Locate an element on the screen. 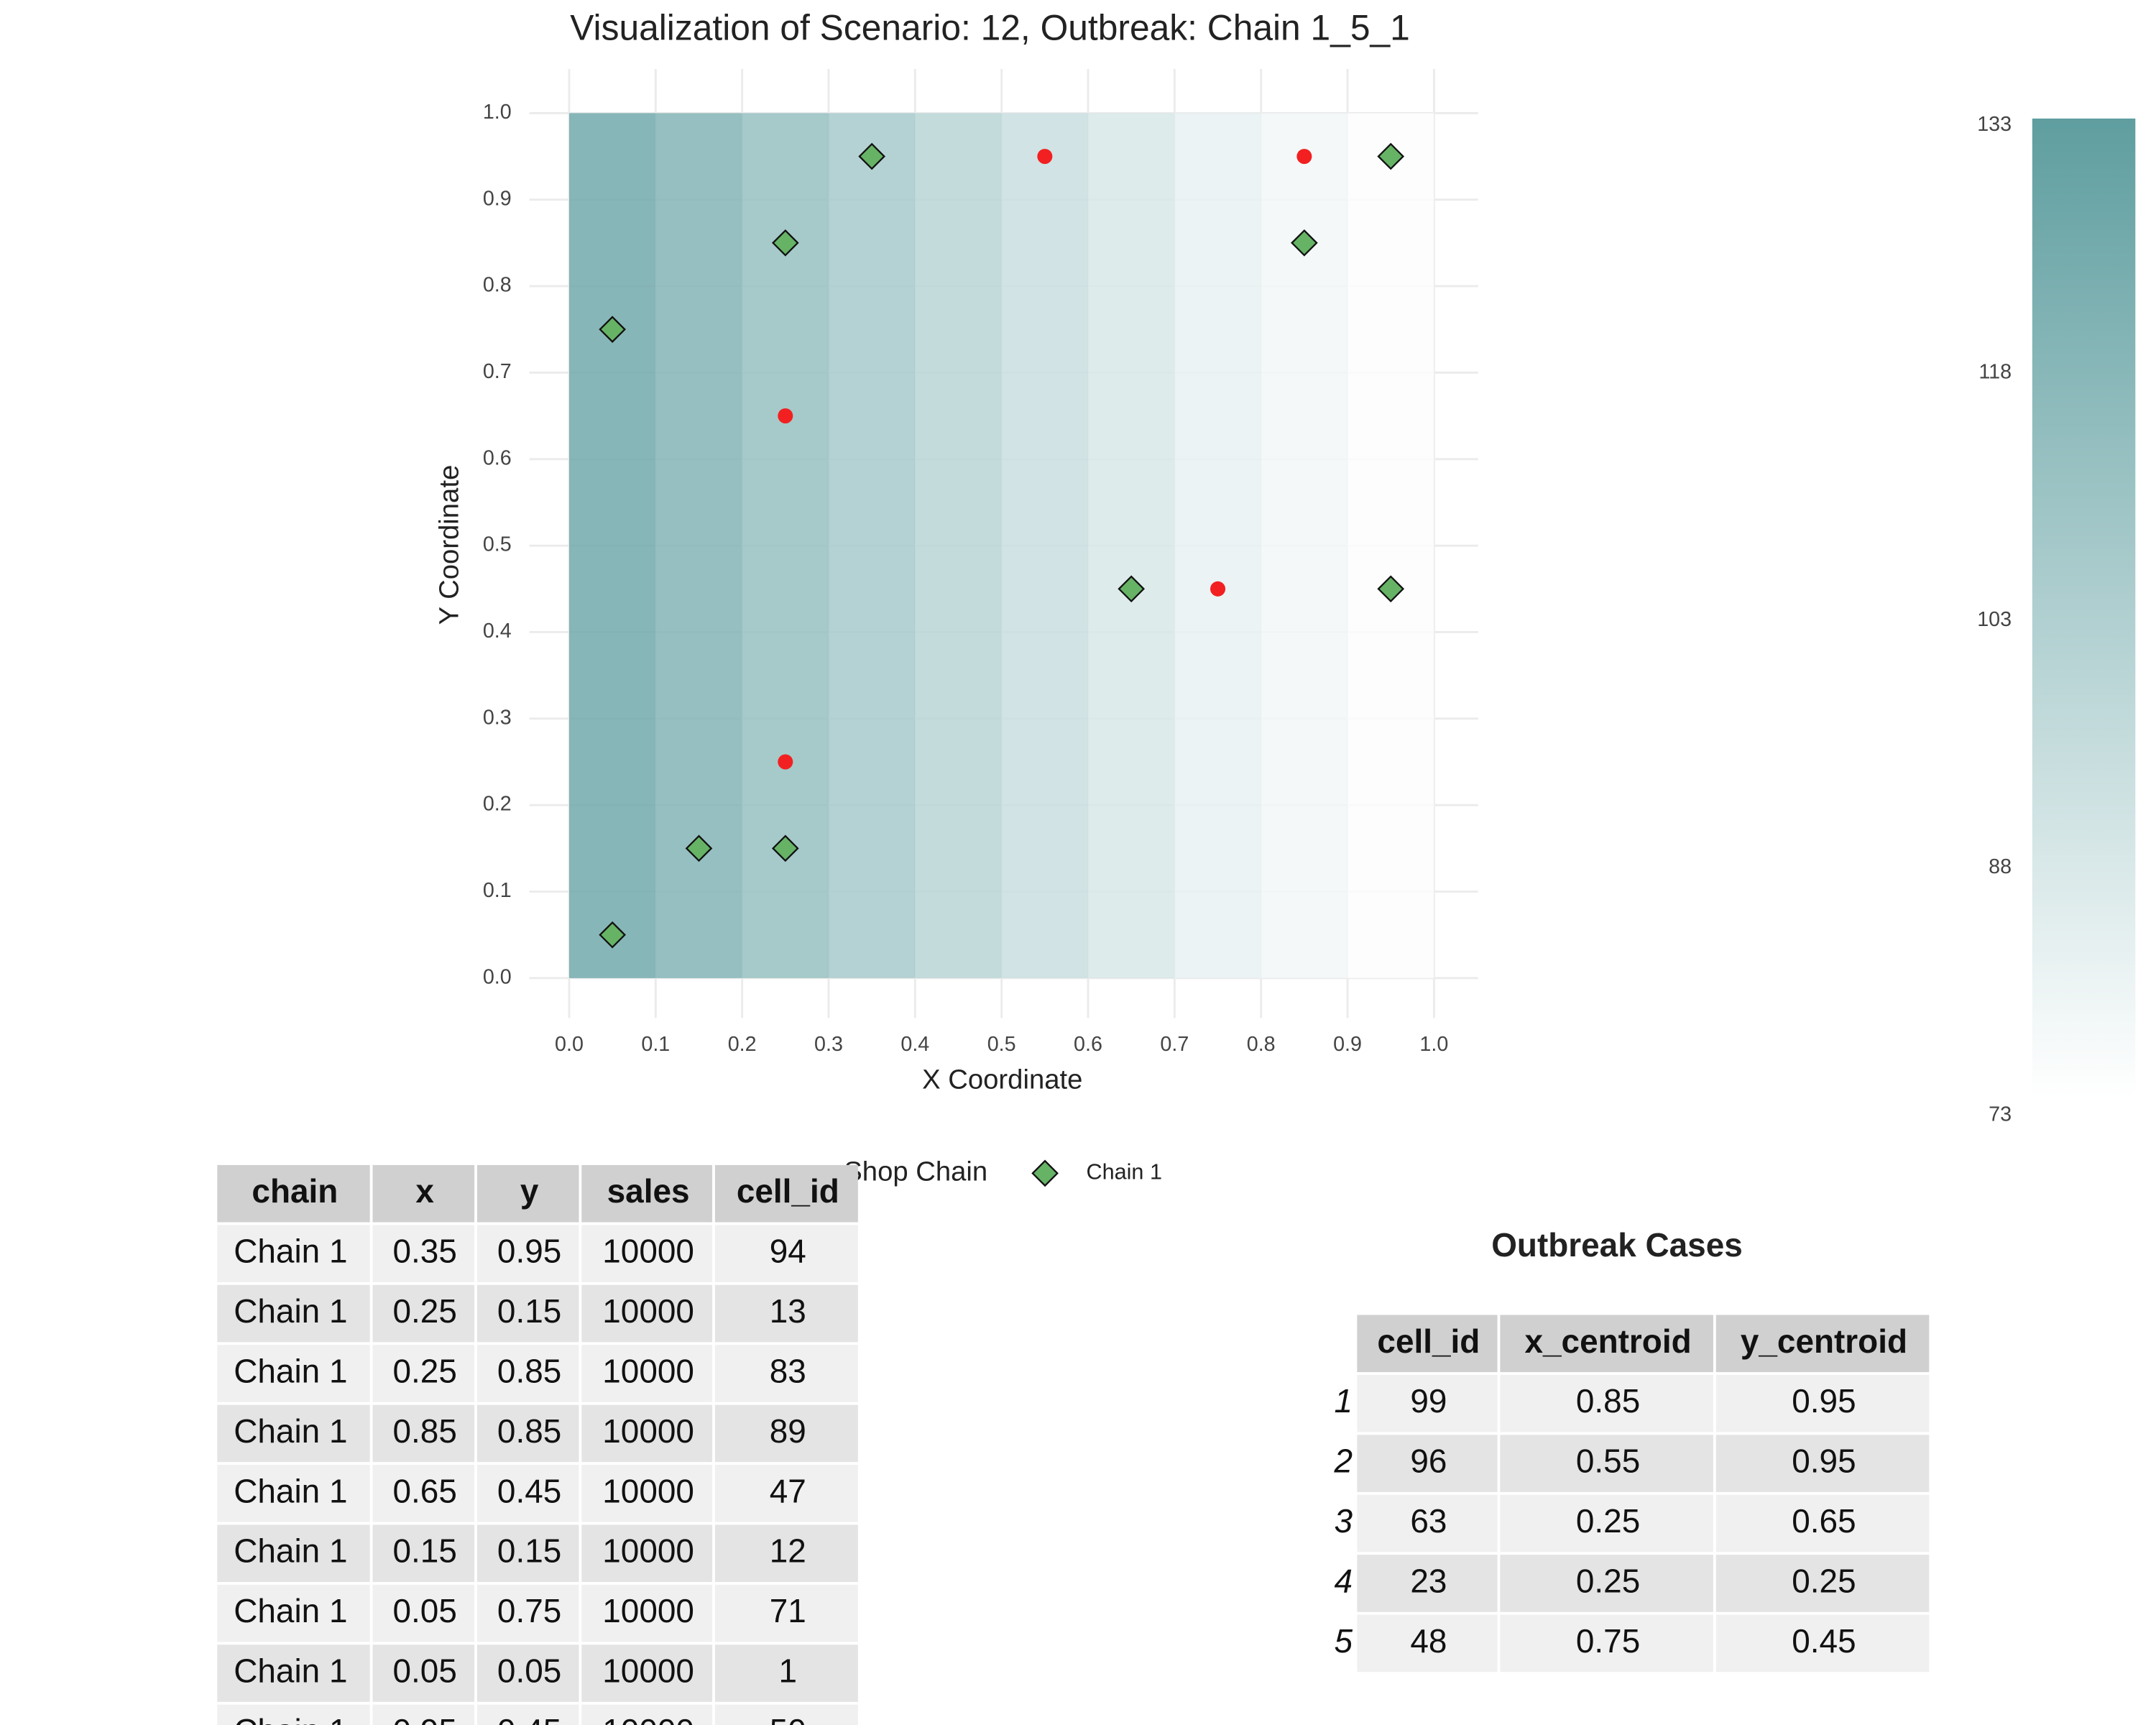 This screenshot has width=2156, height=1725. cell-text: 0.15 is located at coordinates (425, 1551).